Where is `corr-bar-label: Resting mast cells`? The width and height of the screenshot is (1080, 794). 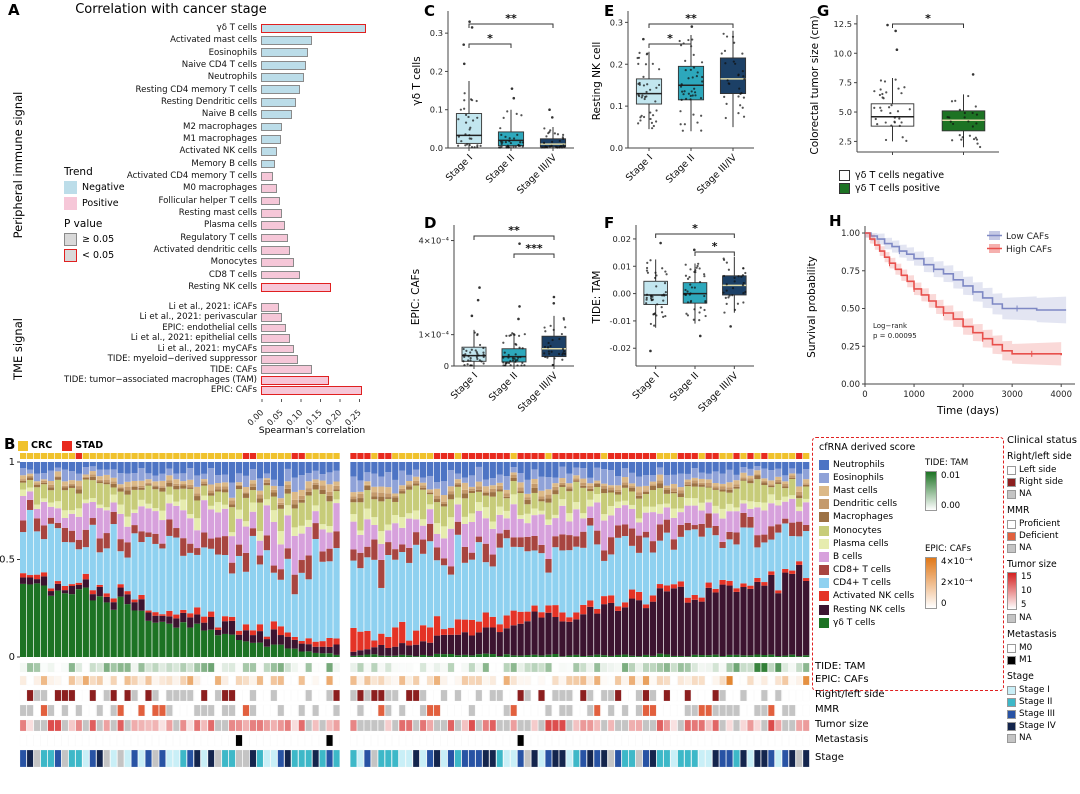 corr-bar-label: Resting mast cells is located at coordinates (217, 213).